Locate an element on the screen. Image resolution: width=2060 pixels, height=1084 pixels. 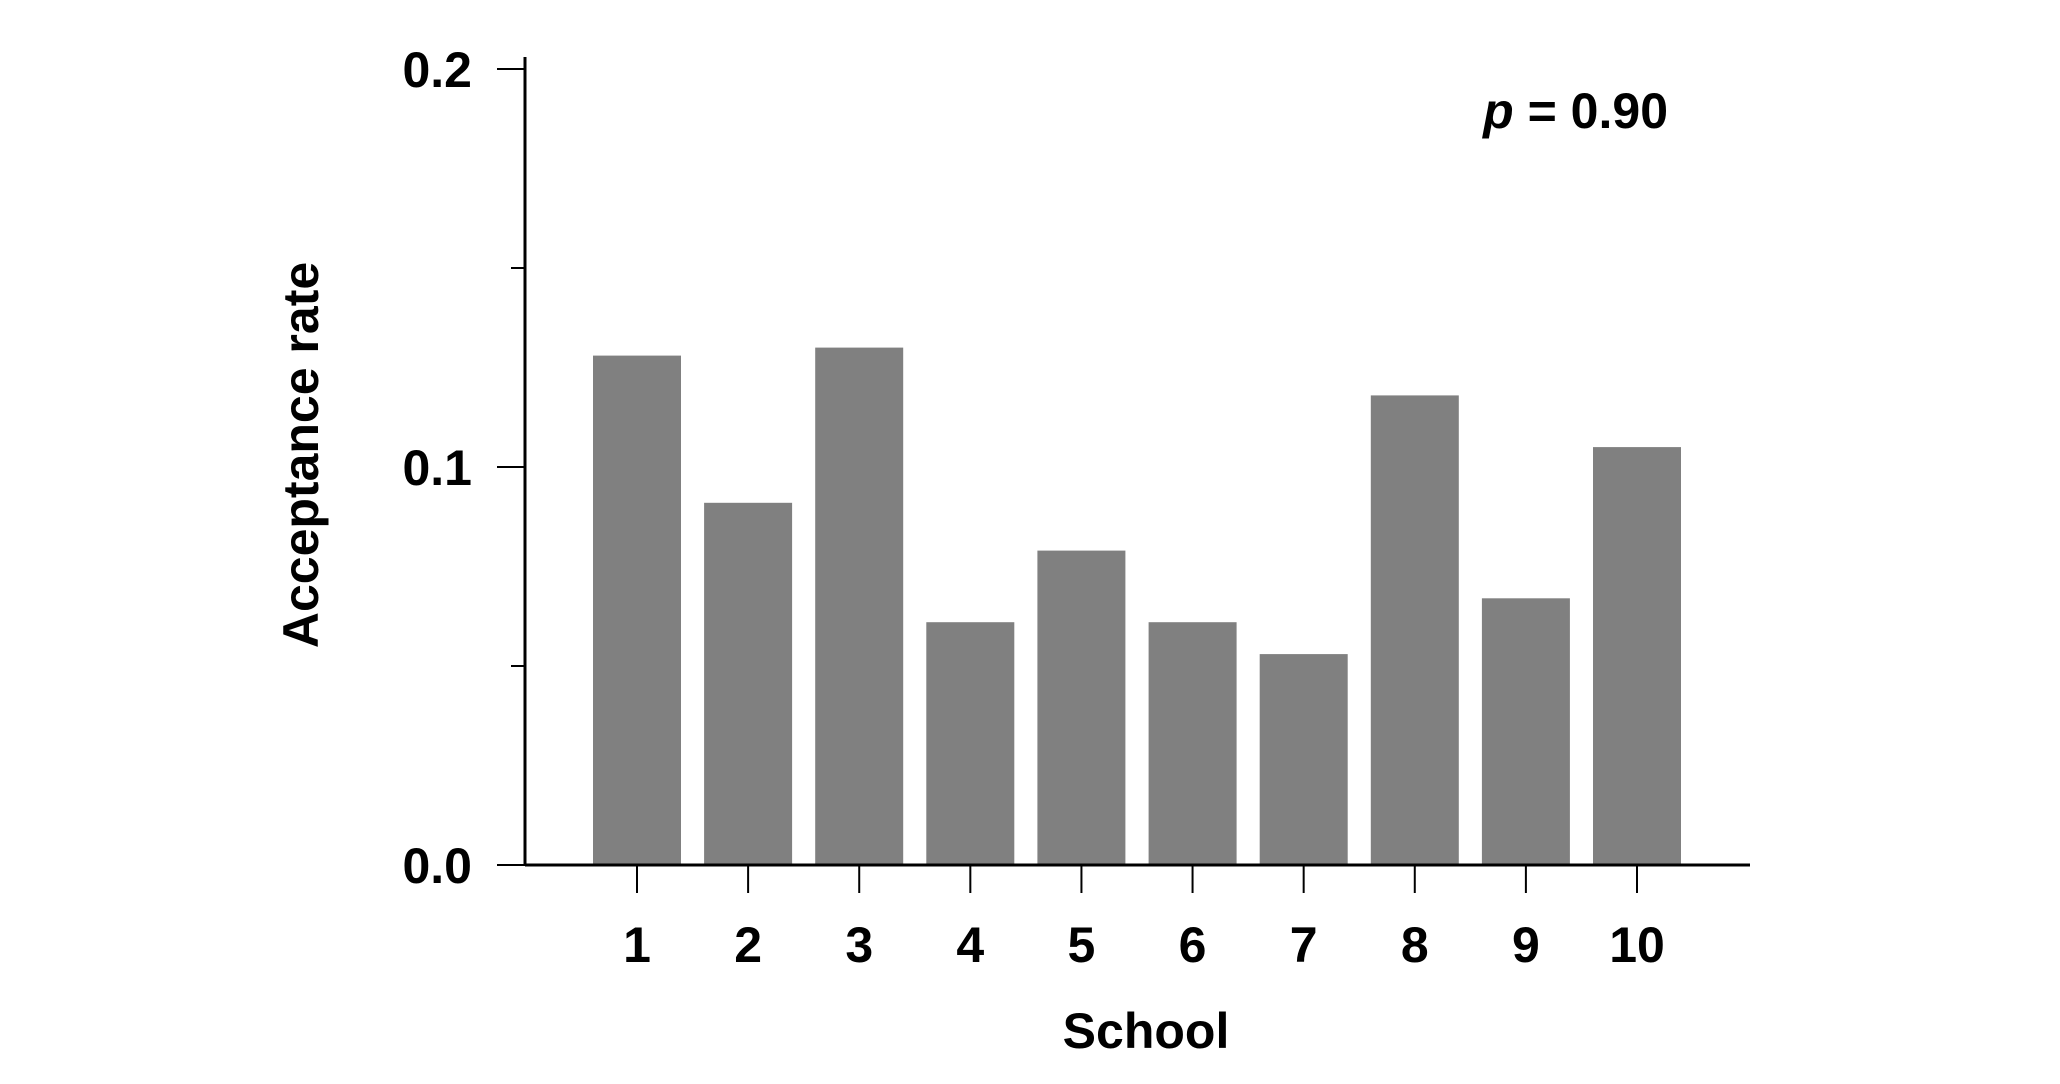
x-tick-label-9: 9 is located at coordinates (1526, 945).